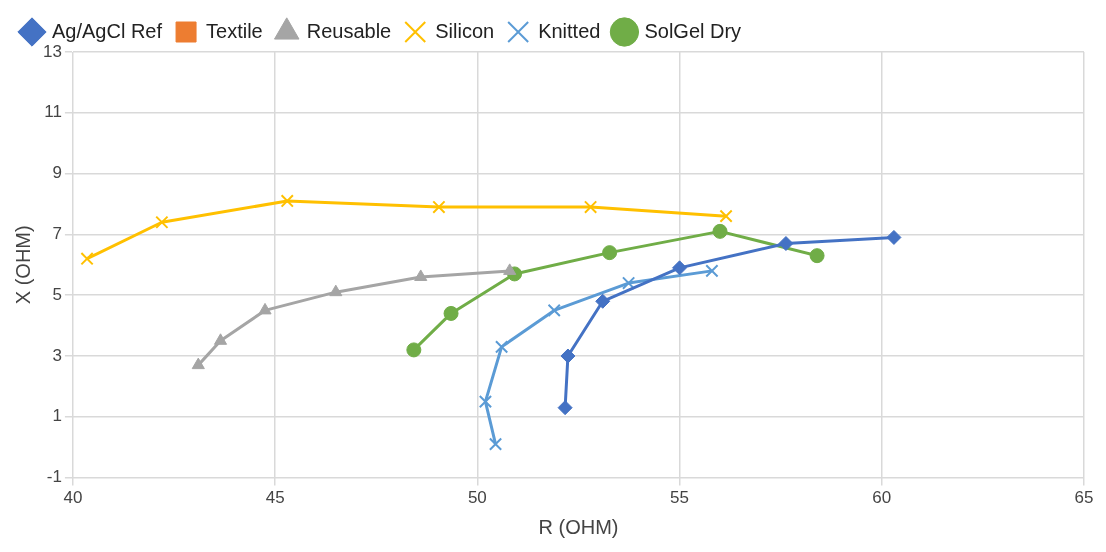 Image resolution: width=1106 pixels, height=552 pixels. Describe the element at coordinates (680, 498) in the screenshot. I see `x-tick-label: 55` at that location.